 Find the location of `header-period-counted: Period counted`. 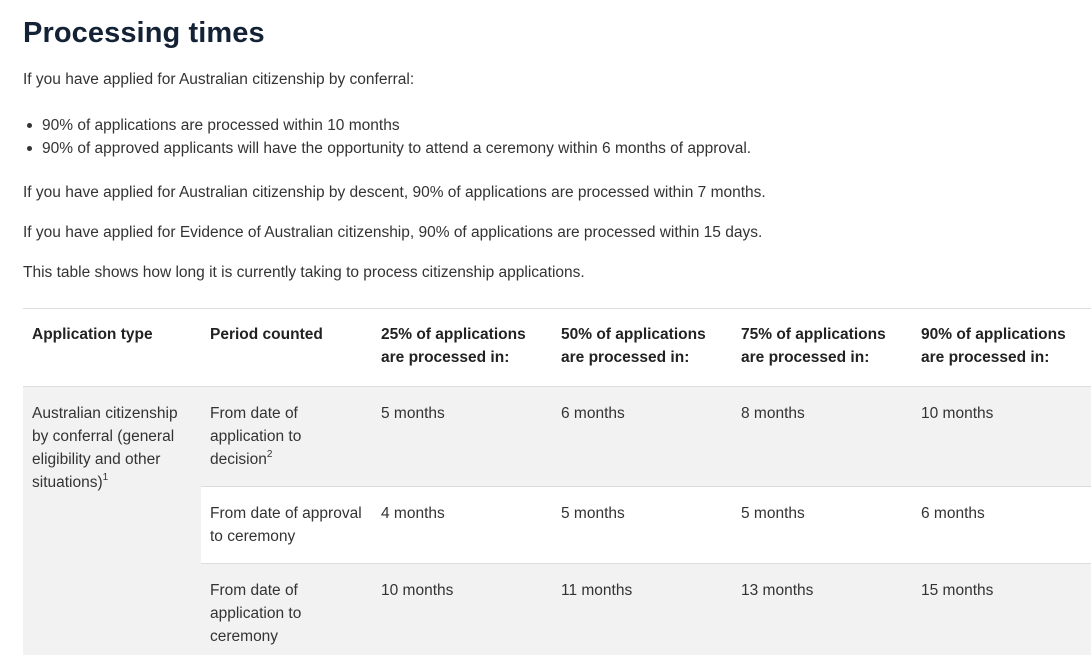

header-period-counted: Period counted is located at coordinates (286, 347).